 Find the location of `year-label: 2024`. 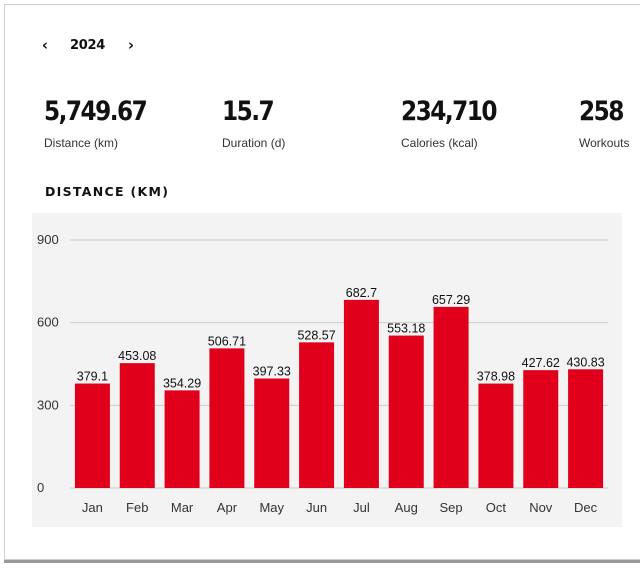

year-label: 2024 is located at coordinates (87, 45).